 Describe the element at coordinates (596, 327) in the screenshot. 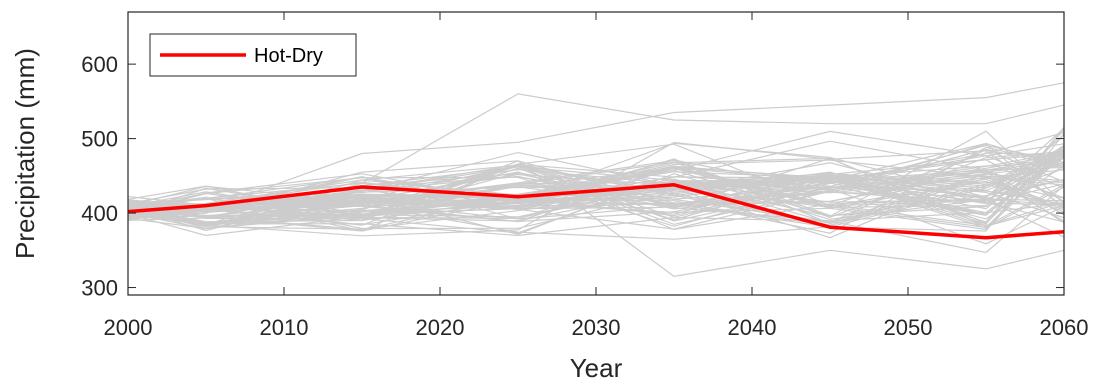

I see `x-tick-label: 2030` at that location.